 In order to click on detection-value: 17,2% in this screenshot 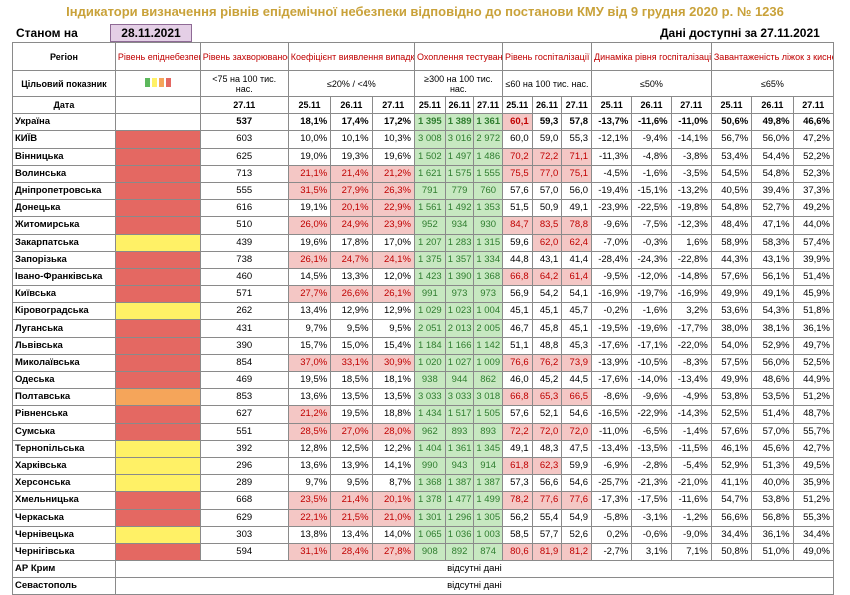, I will do `click(393, 122)`.